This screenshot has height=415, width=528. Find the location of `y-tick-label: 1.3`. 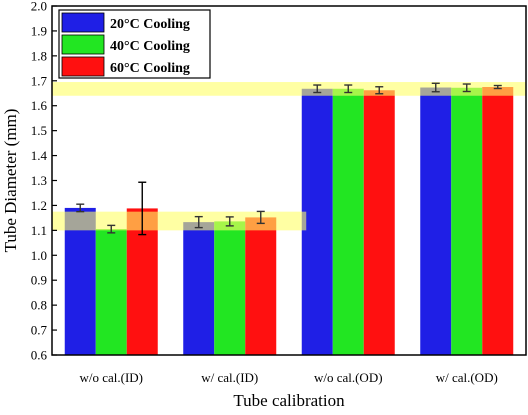

y-tick-label: 1.3 is located at coordinates (39, 180).